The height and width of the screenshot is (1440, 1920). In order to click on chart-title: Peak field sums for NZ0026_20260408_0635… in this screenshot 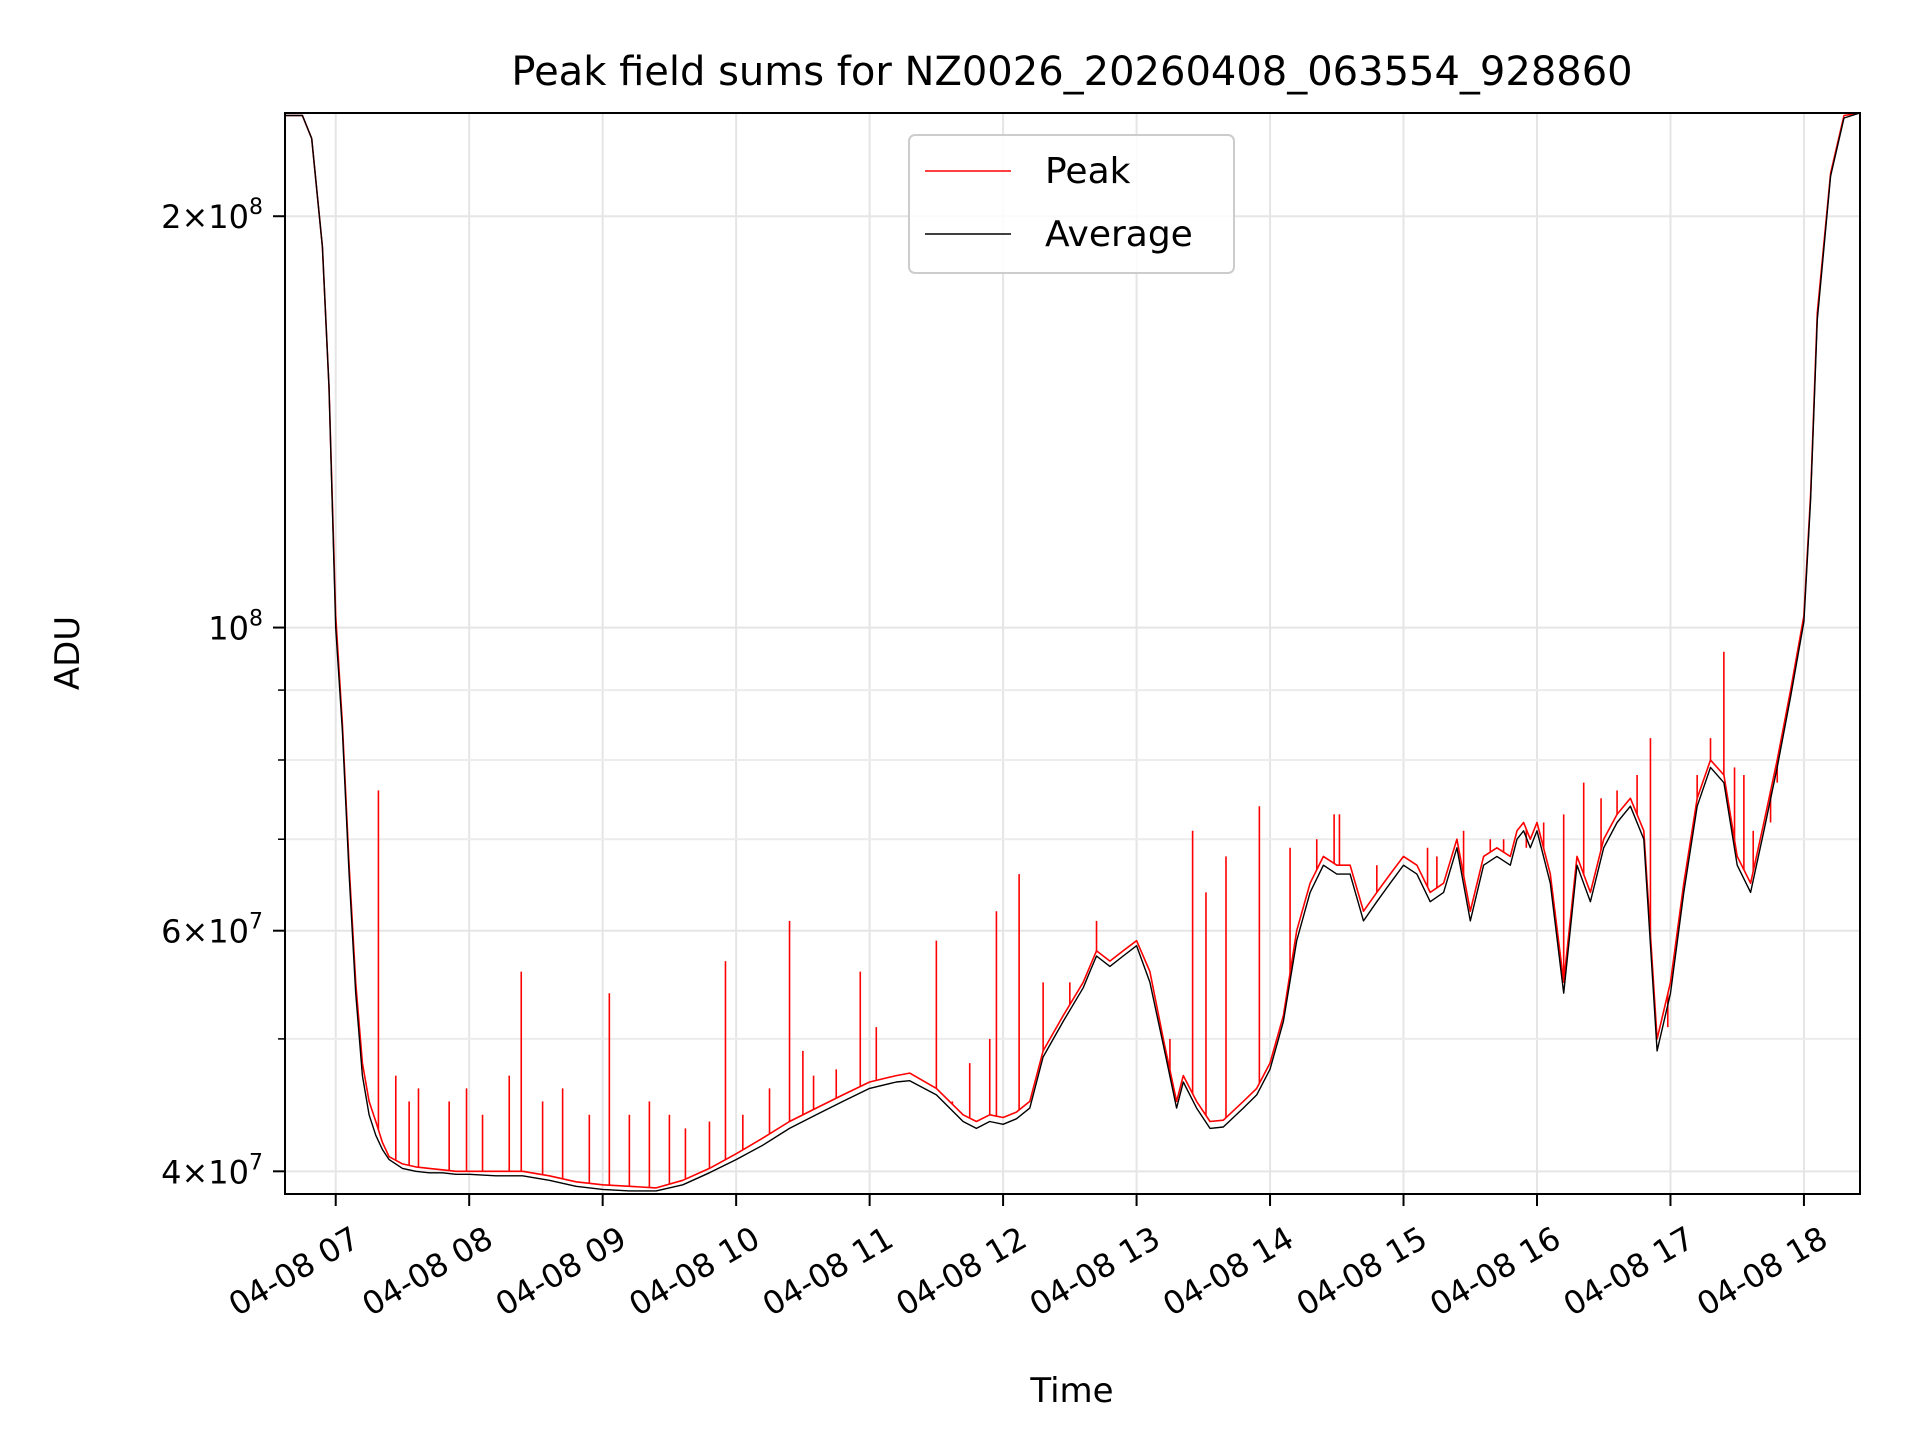, I will do `click(1071, 72)`.